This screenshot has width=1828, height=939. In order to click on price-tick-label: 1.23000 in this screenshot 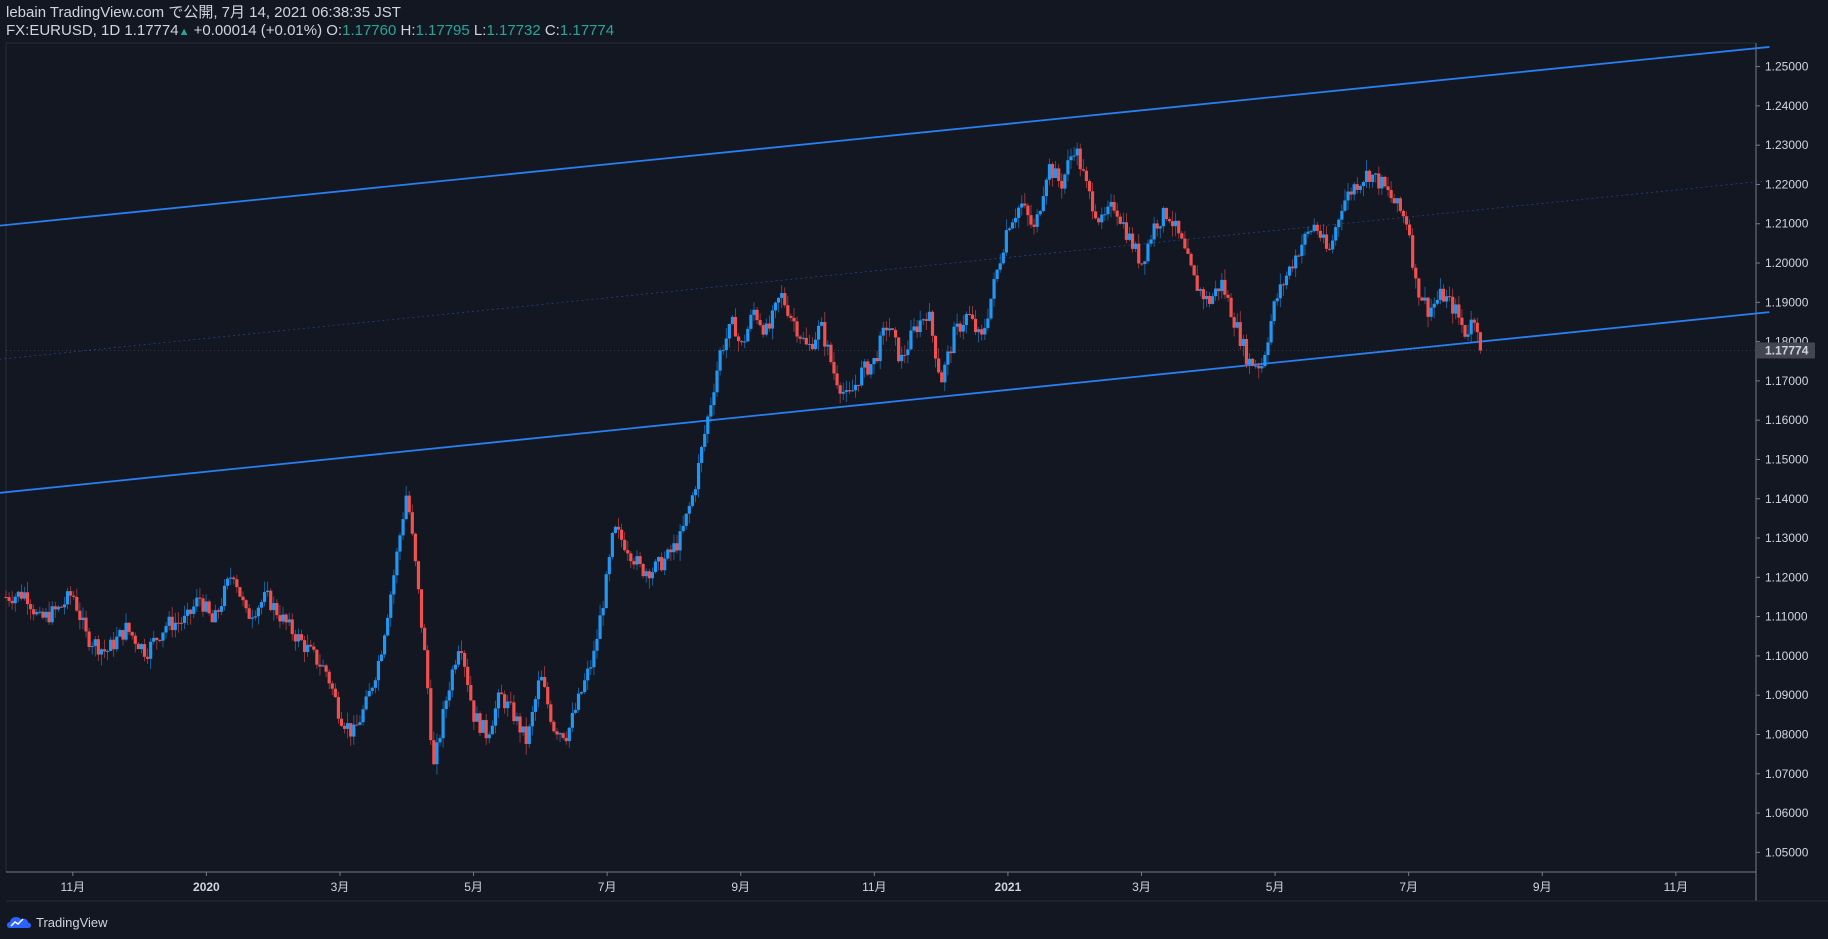, I will do `click(1787, 145)`.